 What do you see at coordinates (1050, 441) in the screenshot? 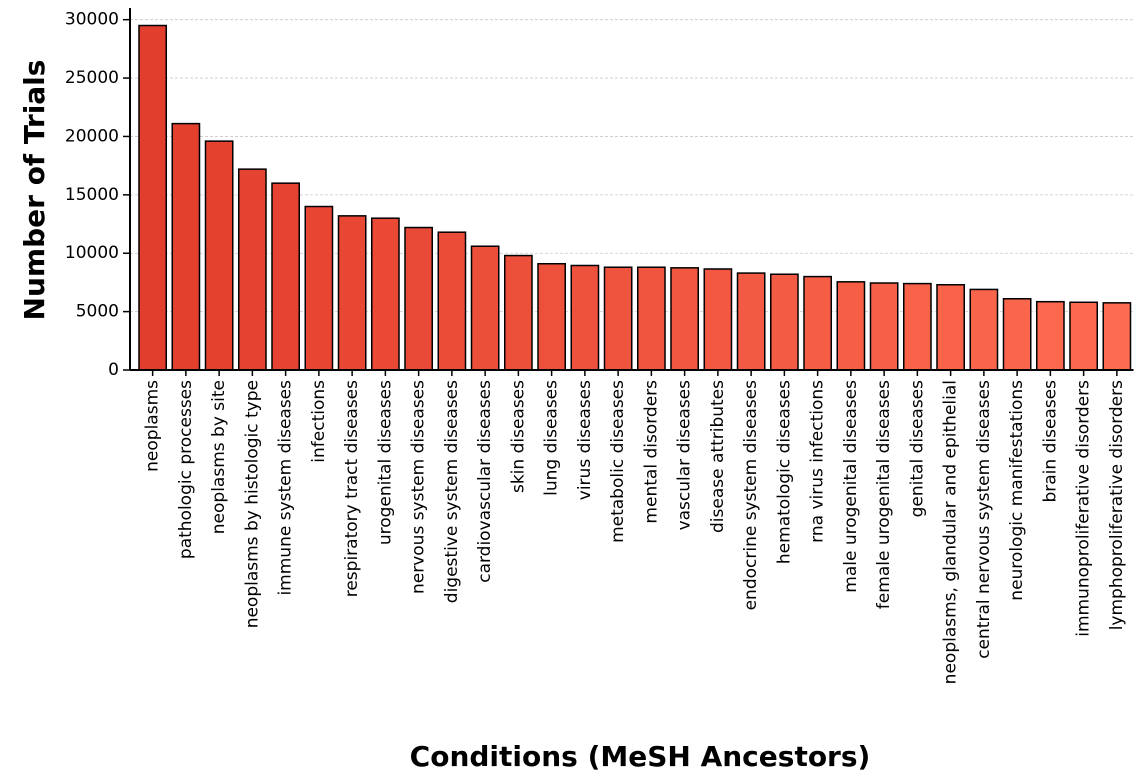
I see `x-tick-label: brain diseases` at bounding box center [1050, 441].